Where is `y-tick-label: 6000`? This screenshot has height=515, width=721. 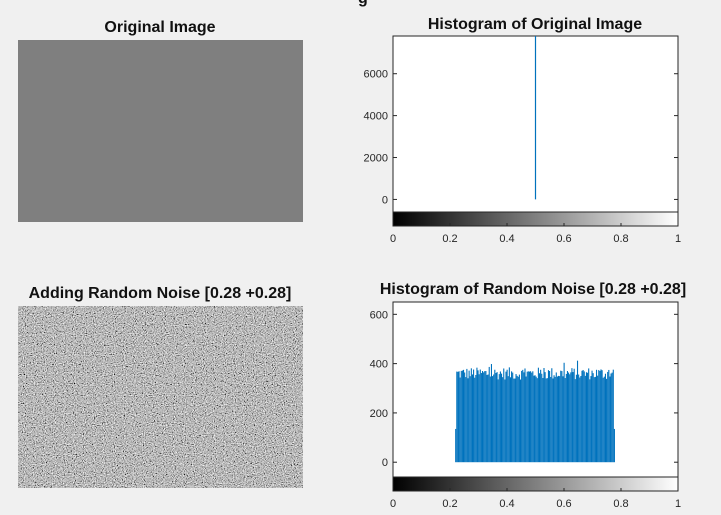 y-tick-label: 6000 is located at coordinates (376, 75).